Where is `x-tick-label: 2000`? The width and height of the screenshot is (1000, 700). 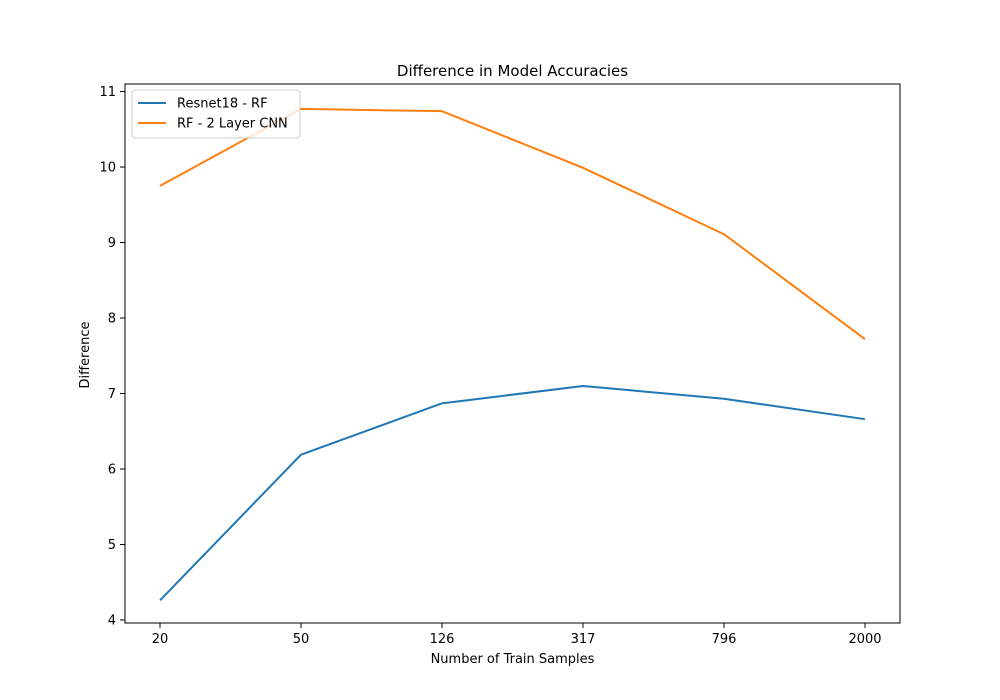
x-tick-label: 2000 is located at coordinates (864, 639).